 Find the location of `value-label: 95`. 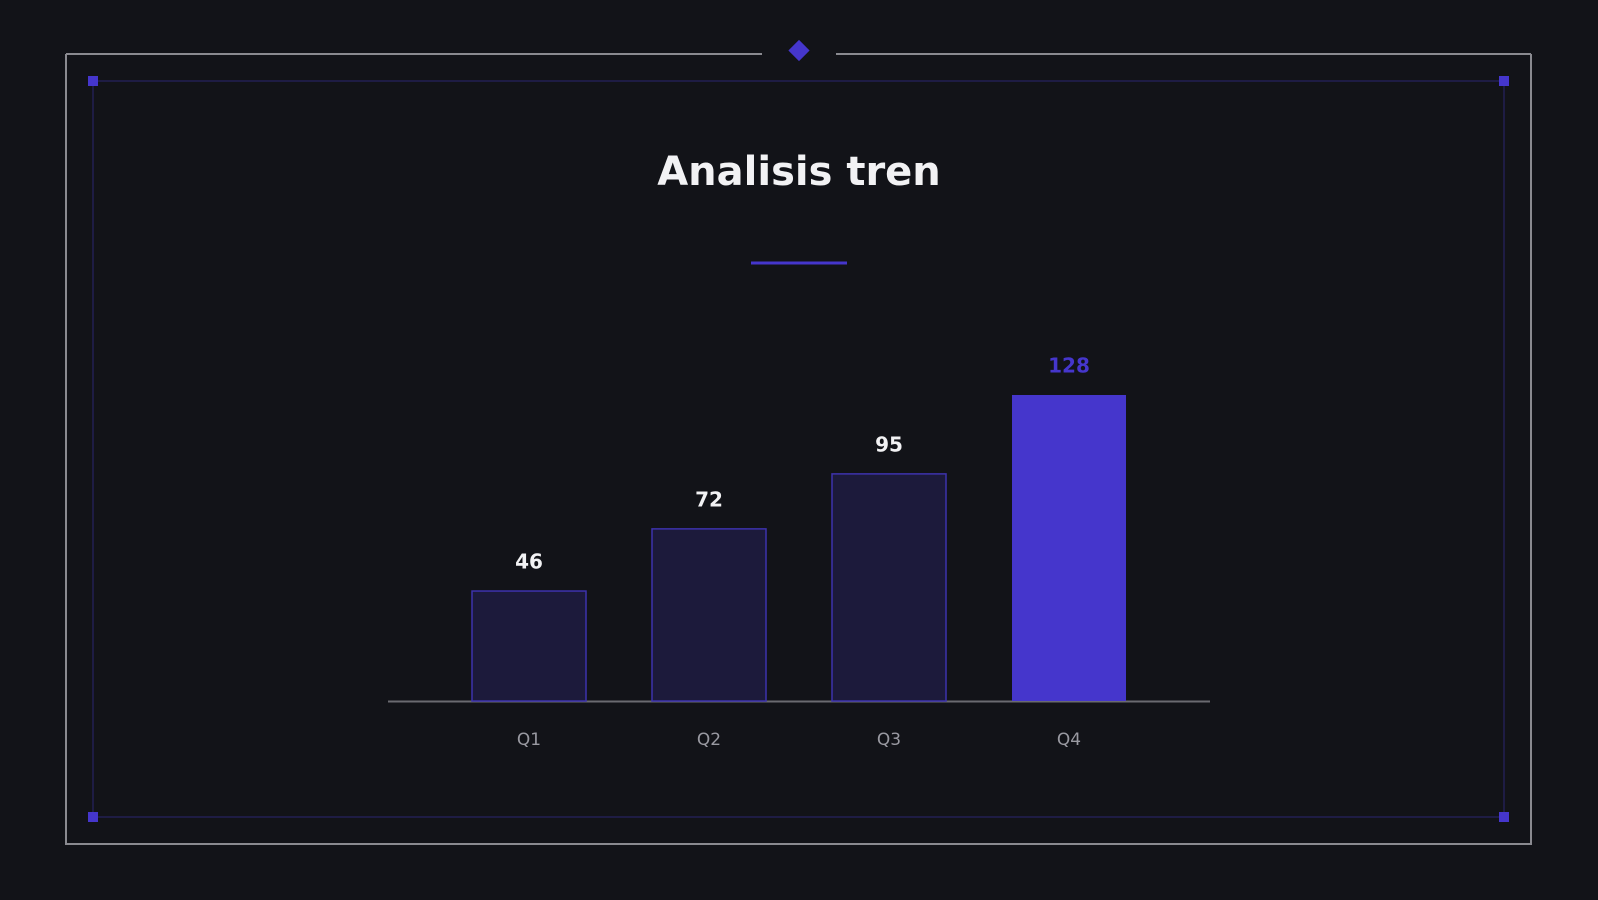

value-label: 95 is located at coordinates (889, 444).